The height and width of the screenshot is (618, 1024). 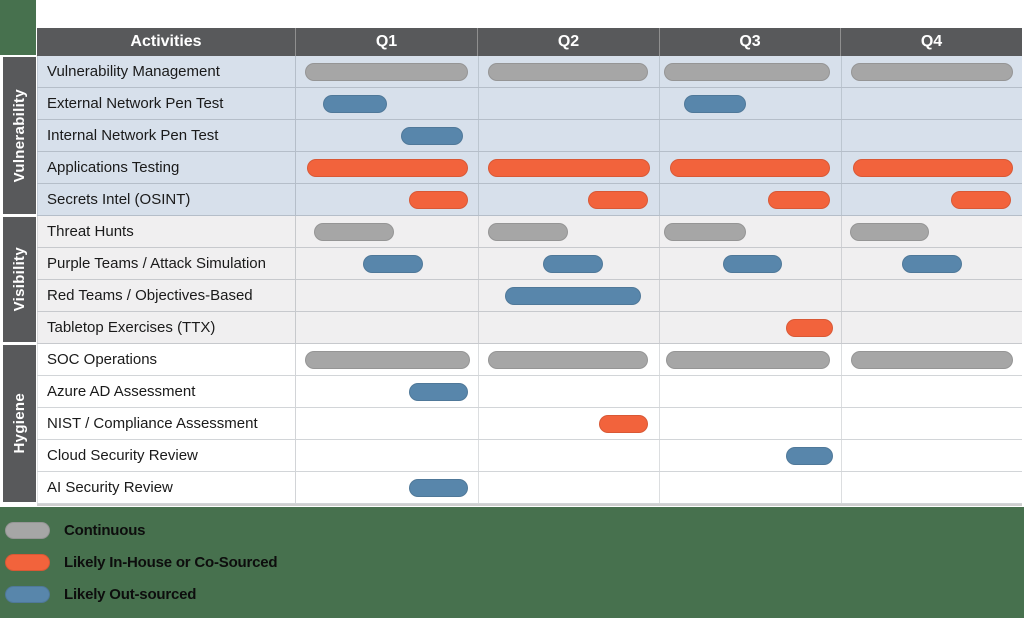 I want to click on activity-label: NIST / Compliance Assessment, so click(x=166, y=423).